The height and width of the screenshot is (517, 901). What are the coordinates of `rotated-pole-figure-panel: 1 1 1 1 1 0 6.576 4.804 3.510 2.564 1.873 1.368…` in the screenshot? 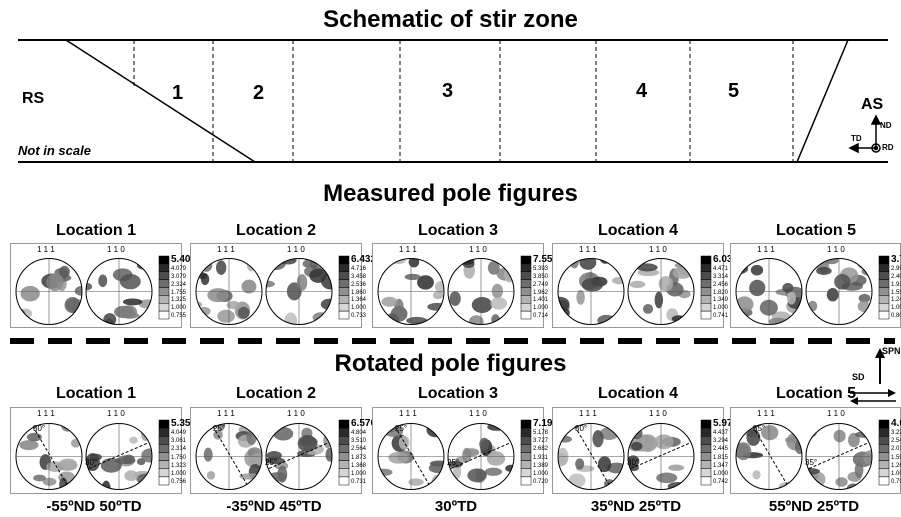 It's located at (283, 450).